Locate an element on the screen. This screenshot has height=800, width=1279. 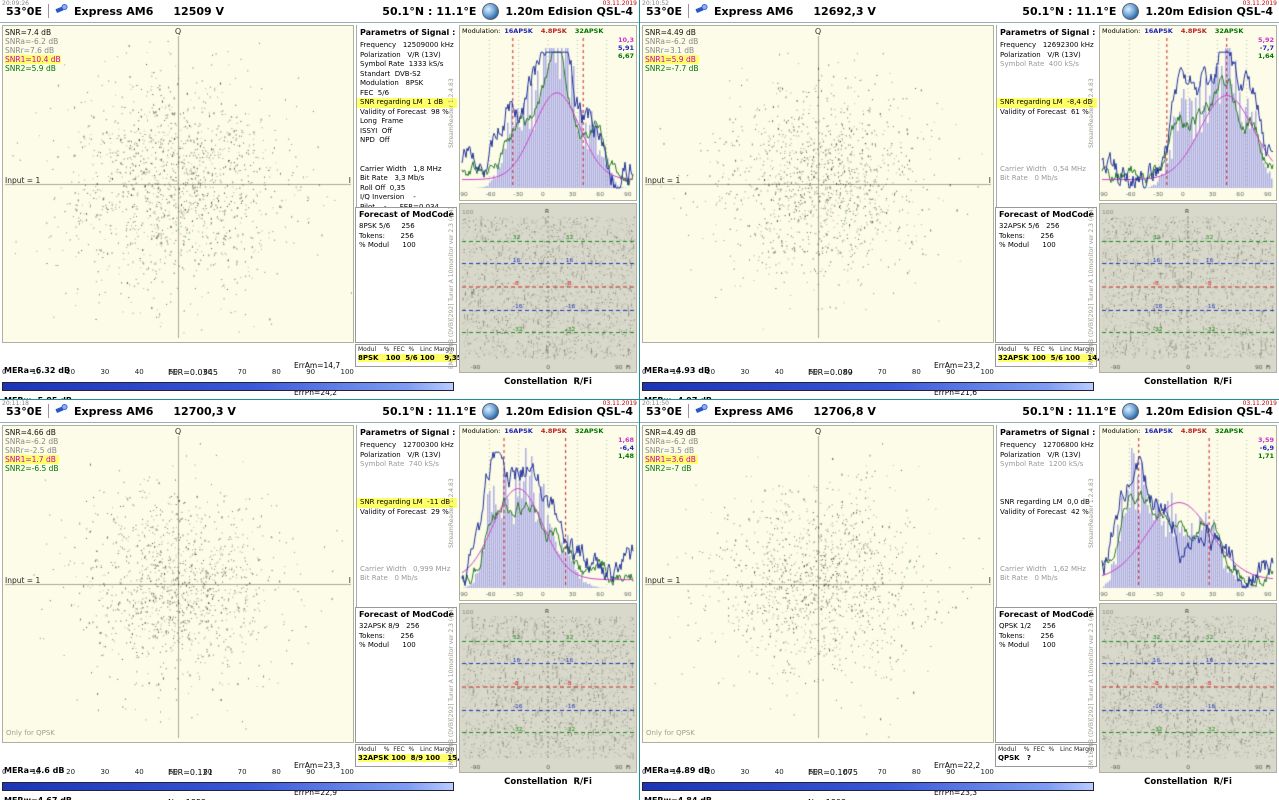
modcode-table-row: 8PSK 100 5/6 100 9,35 is located at coordinates (409, 357).